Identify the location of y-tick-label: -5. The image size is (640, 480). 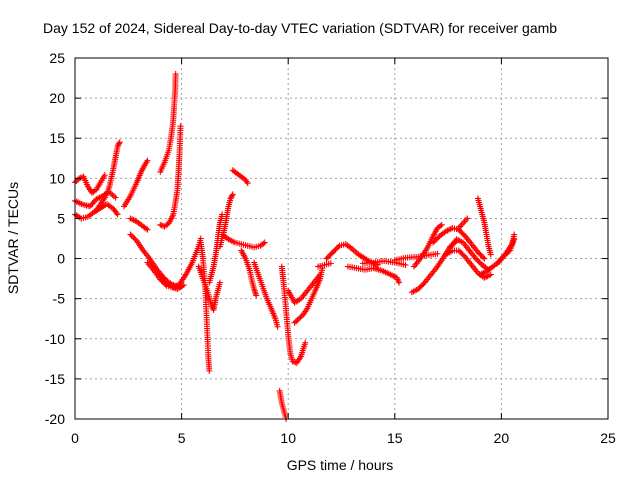
(59, 299).